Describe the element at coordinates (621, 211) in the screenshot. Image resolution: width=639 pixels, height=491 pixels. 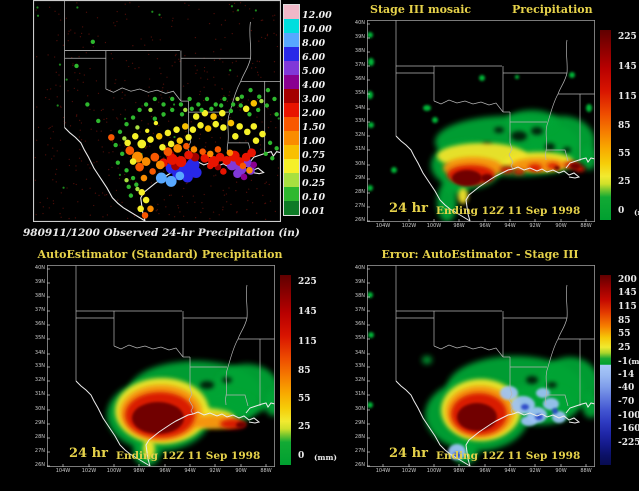
I see `colorbar-label: 0` at that location.